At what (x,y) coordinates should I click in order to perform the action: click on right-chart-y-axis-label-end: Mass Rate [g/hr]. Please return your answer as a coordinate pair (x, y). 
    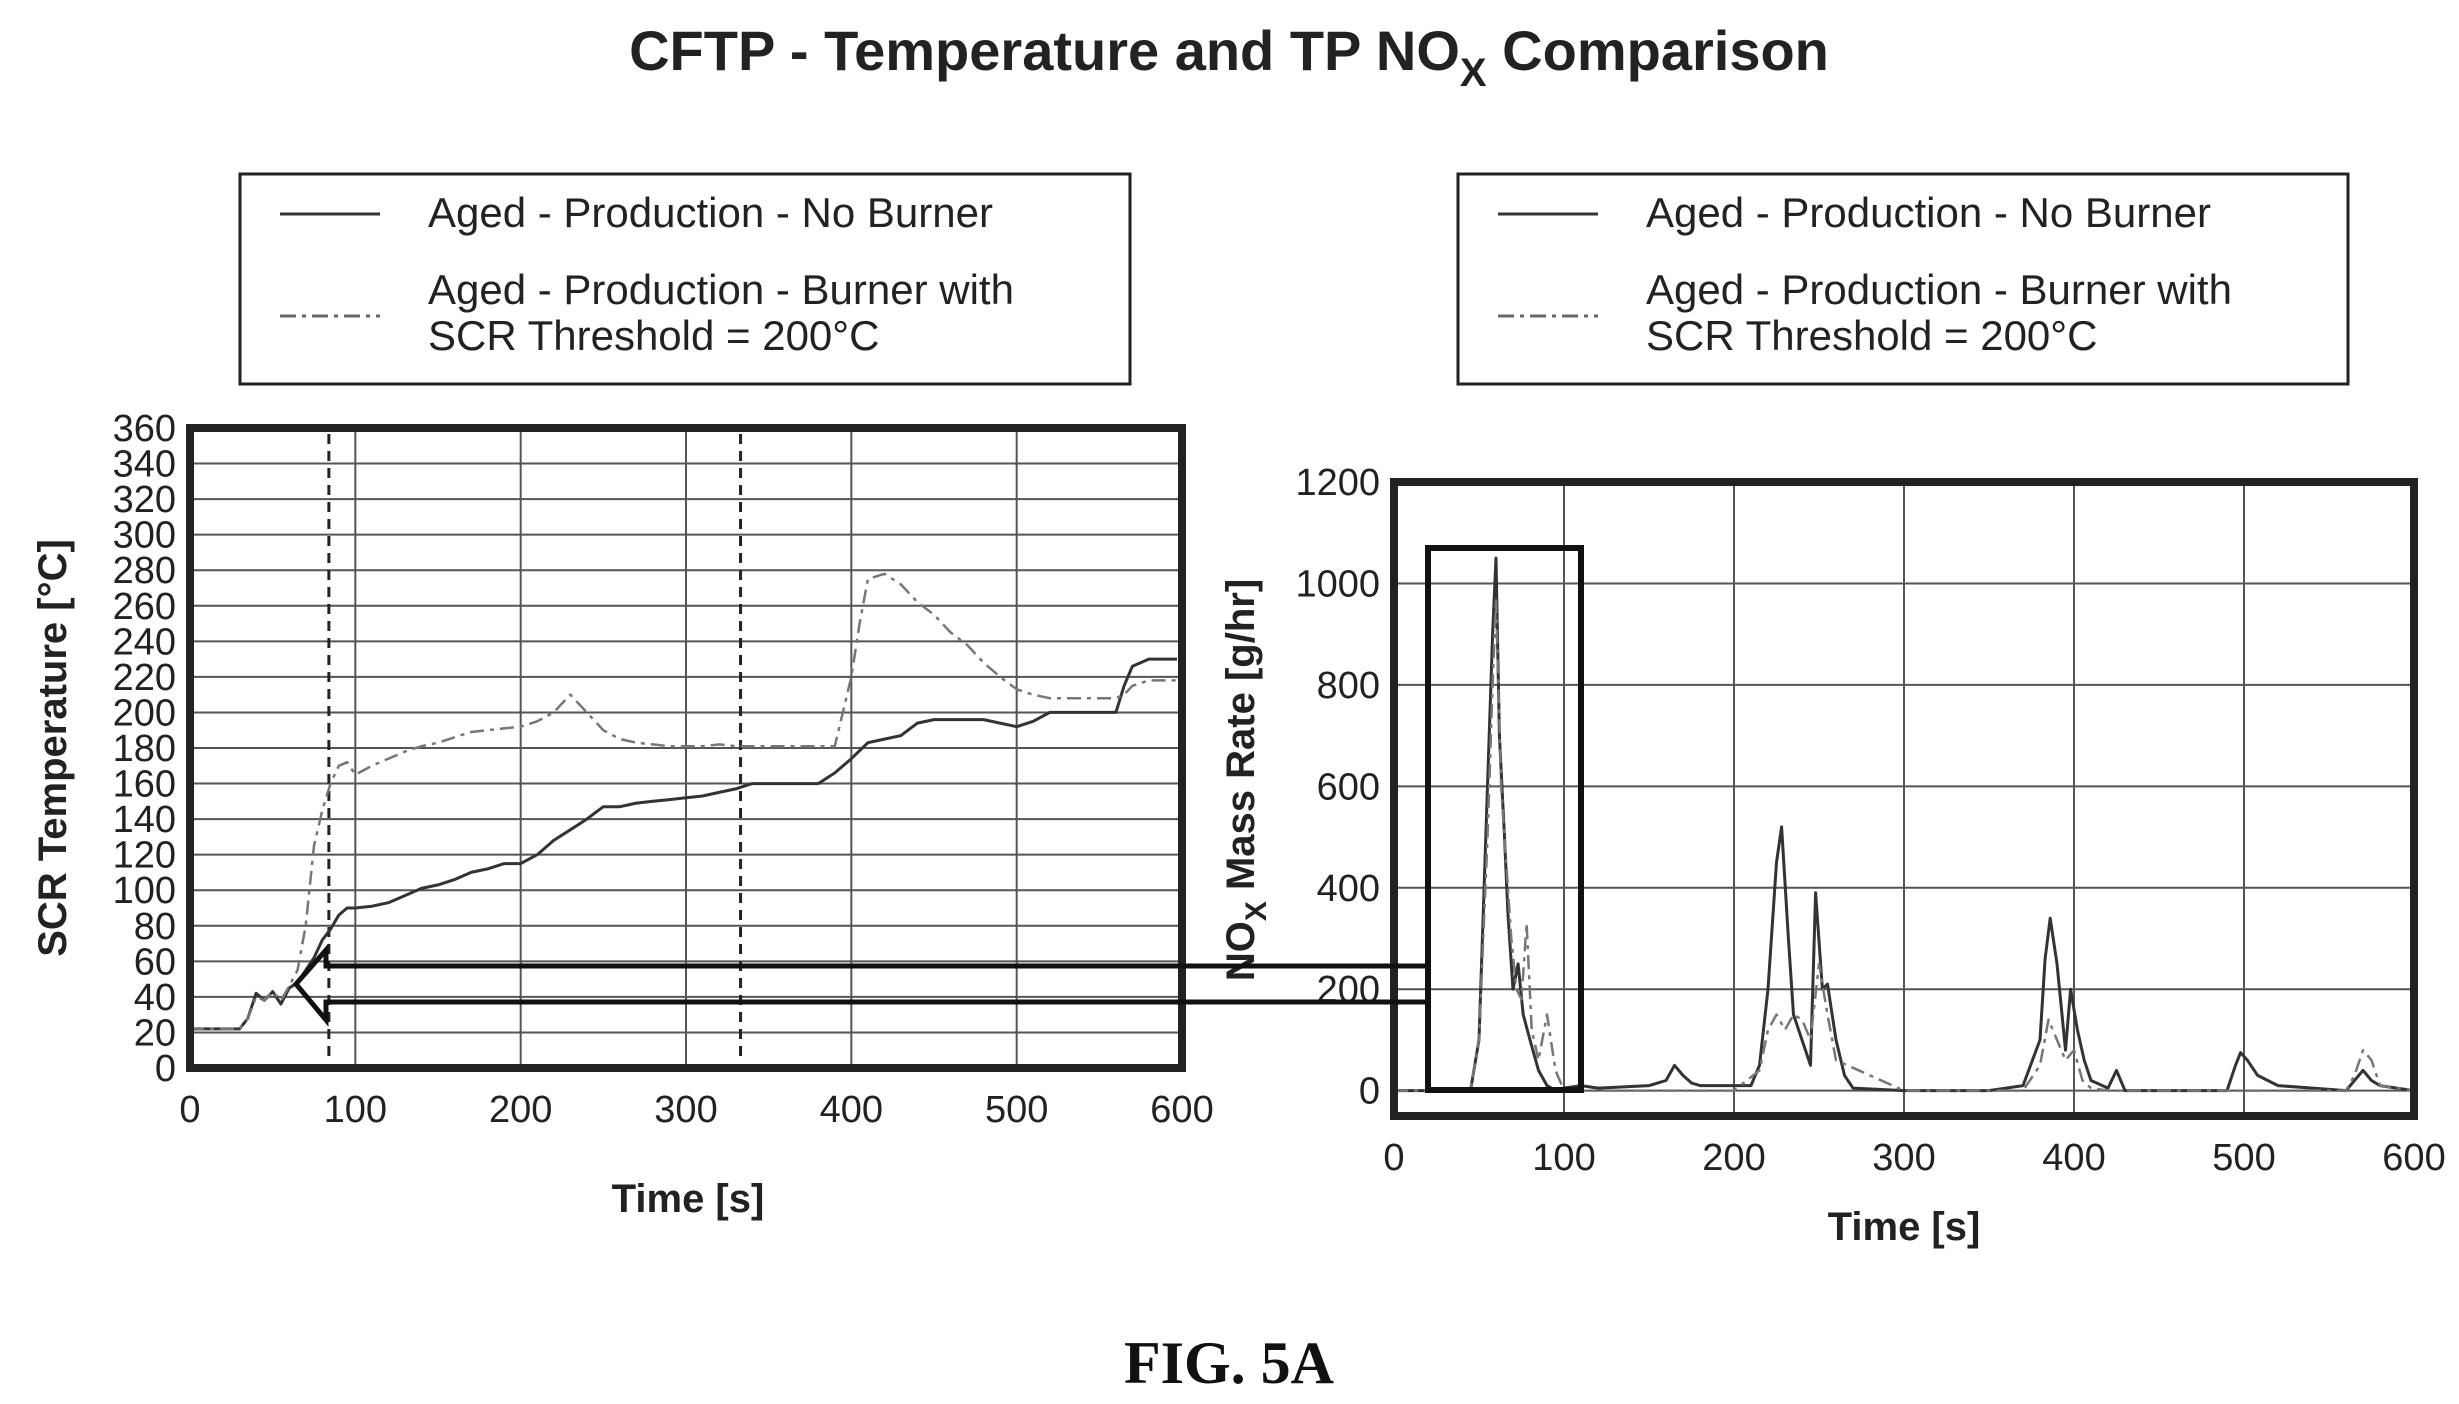
    Looking at the image, I should click on (1241, 740).